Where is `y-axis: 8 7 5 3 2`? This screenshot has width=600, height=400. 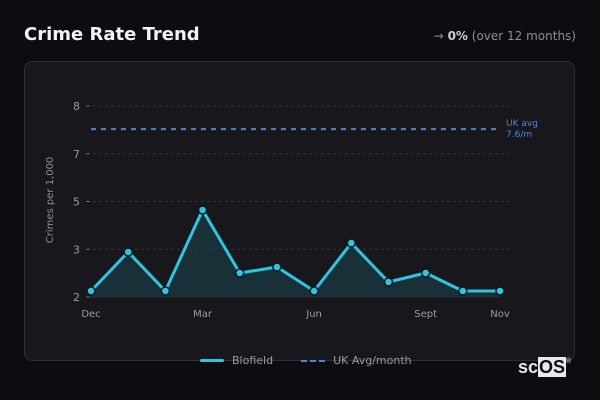
y-axis: 8 7 5 3 2 is located at coordinates (81, 202).